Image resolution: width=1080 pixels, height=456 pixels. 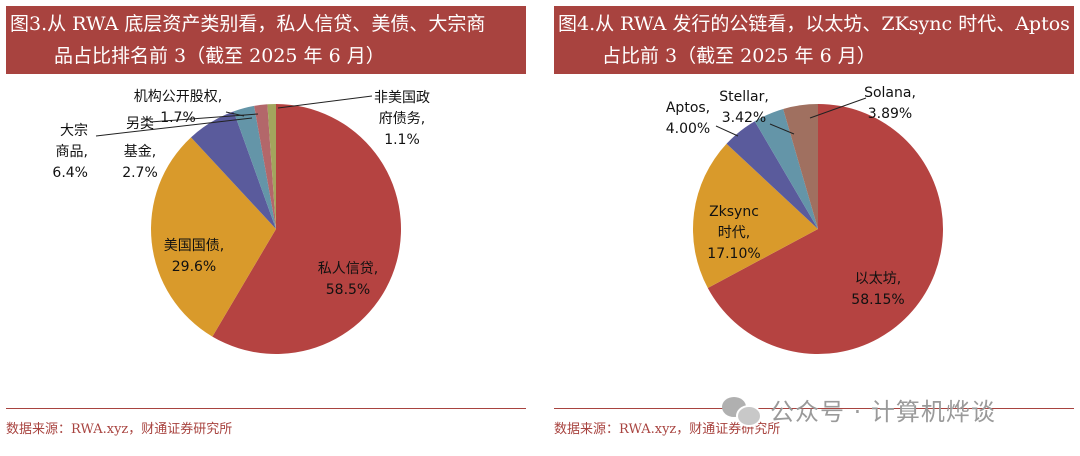 What do you see at coordinates (248, 24) in the screenshot?
I see `left-title-line1: 图3.从 RWA 底层资产类别看，私人信贷、美债、大宗商` at bounding box center [248, 24].